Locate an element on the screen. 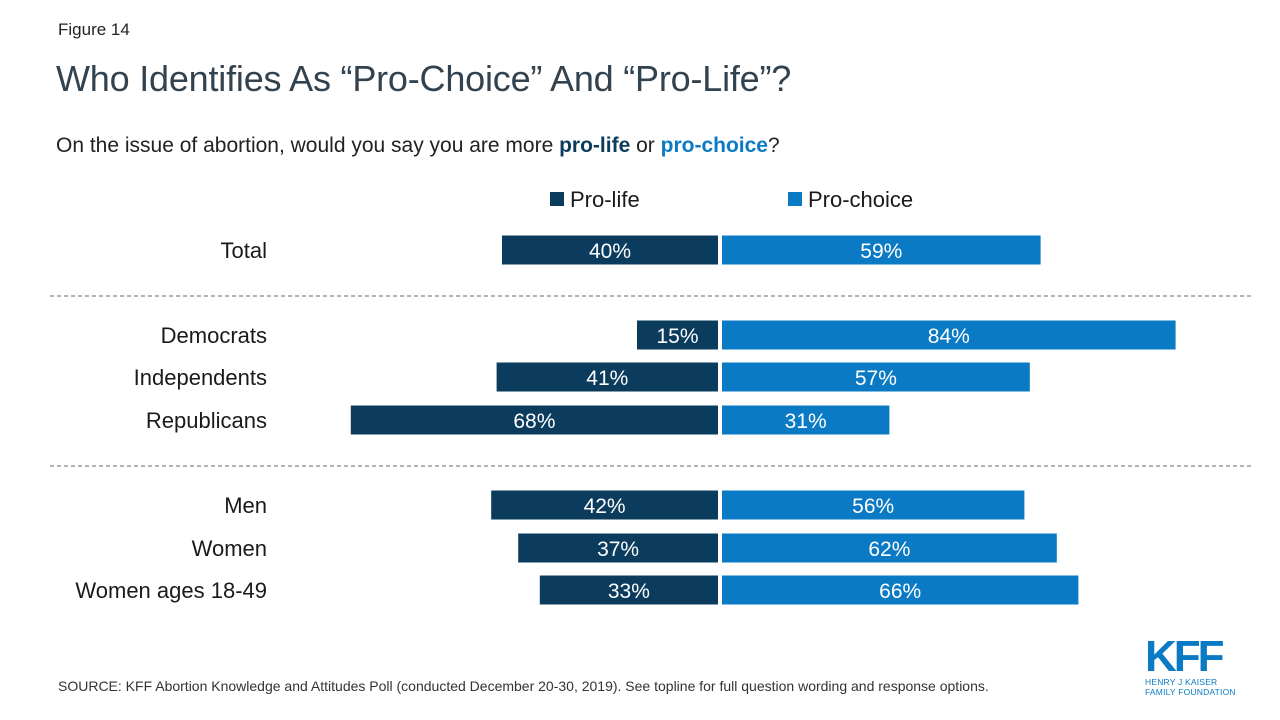 Image resolution: width=1280 pixels, height=720 pixels. bar-pro-choice-democrats is located at coordinates (949, 335).